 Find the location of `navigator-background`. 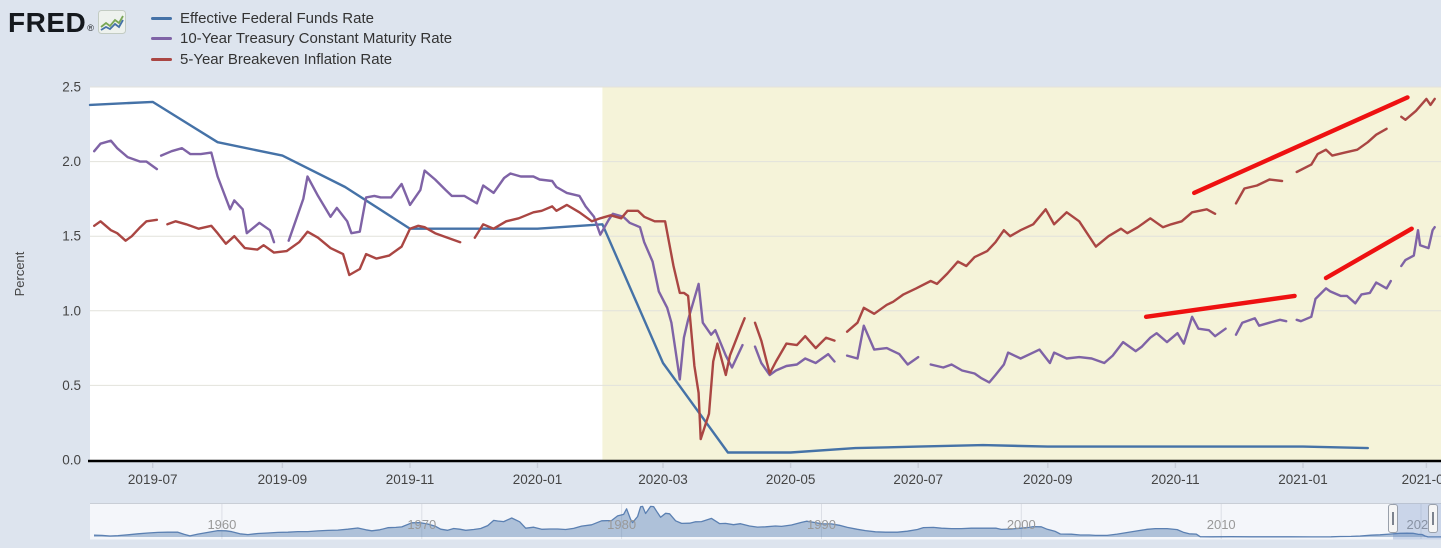

navigator-background is located at coordinates (765, 521).